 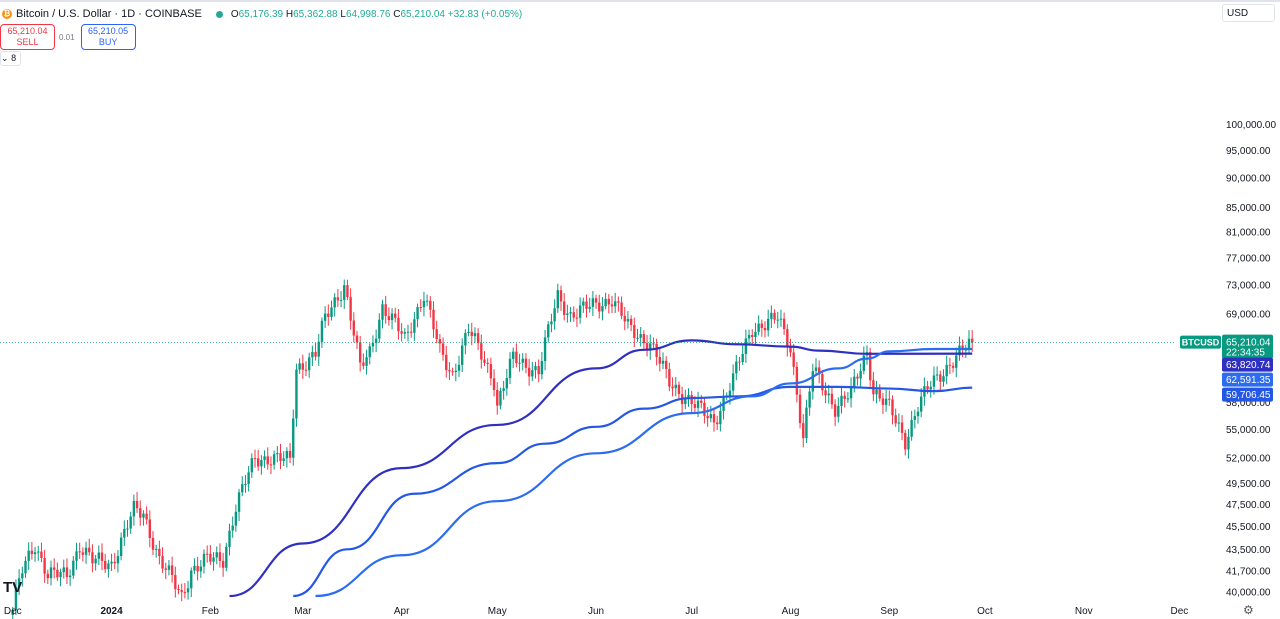 I want to click on time-axis: Dec 2024 Feb Mar Apr May Jun Jul Aug Sep Oct Nov Dec, so click(x=596, y=611).